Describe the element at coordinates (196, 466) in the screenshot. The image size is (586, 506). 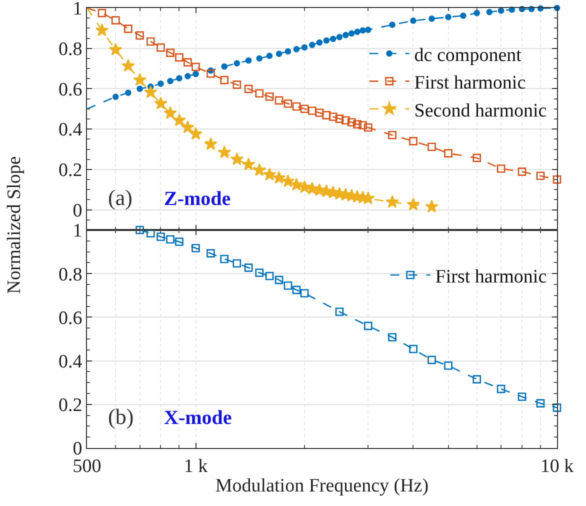
I see `x-tick-label: 1 k` at that location.